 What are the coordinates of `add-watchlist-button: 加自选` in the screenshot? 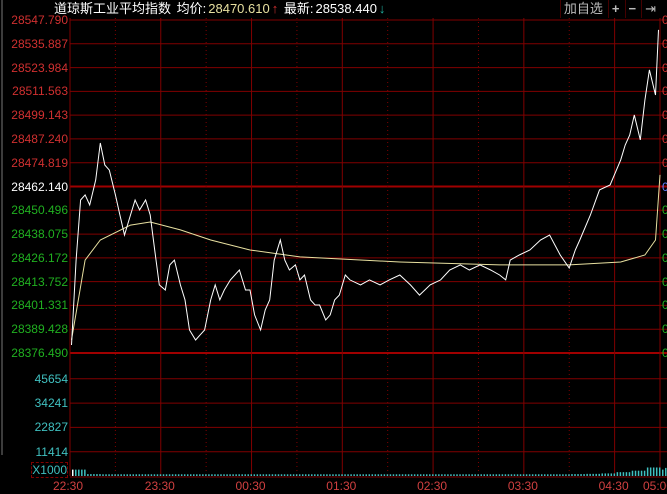 It's located at (582, 9).